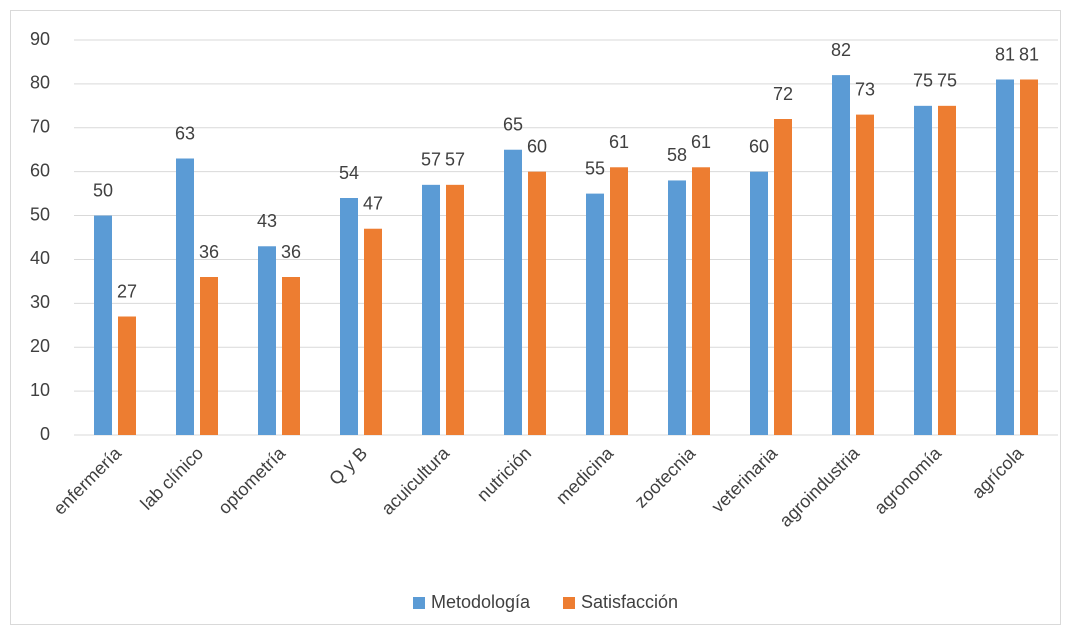  What do you see at coordinates (40, 258) in the screenshot?
I see `y-tick-label: 40` at bounding box center [40, 258].